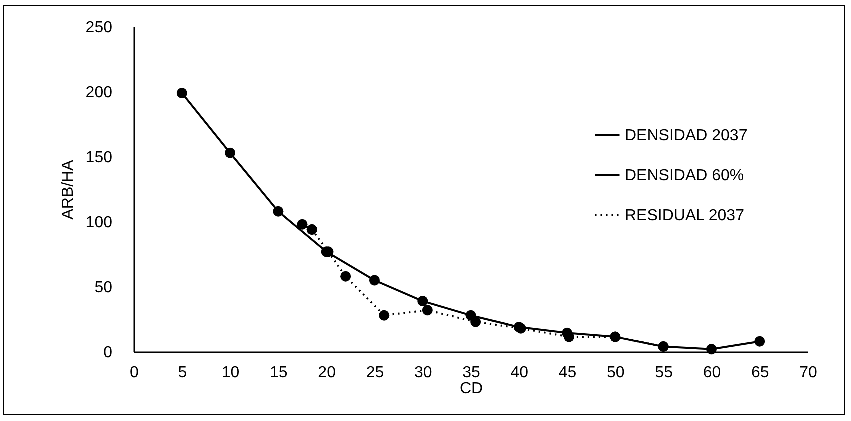 The height and width of the screenshot is (421, 851). Describe the element at coordinates (664, 373) in the screenshot. I see `x-tick-label: 55` at that location.